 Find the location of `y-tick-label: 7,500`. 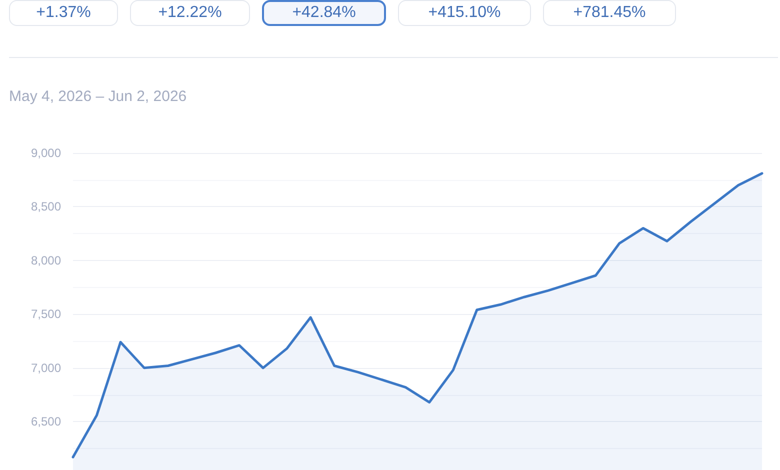

y-tick-label: 7,500 is located at coordinates (46, 314).